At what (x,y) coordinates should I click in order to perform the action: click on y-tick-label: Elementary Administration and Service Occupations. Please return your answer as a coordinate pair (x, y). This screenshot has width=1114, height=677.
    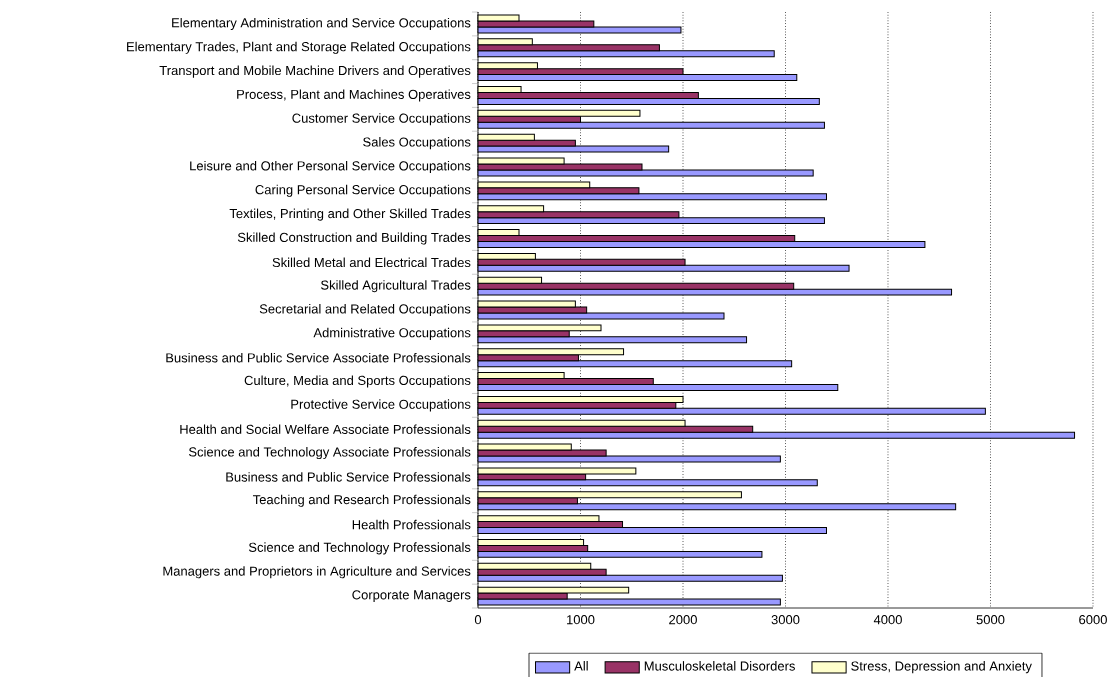
    Looking at the image, I should click on (321, 23).